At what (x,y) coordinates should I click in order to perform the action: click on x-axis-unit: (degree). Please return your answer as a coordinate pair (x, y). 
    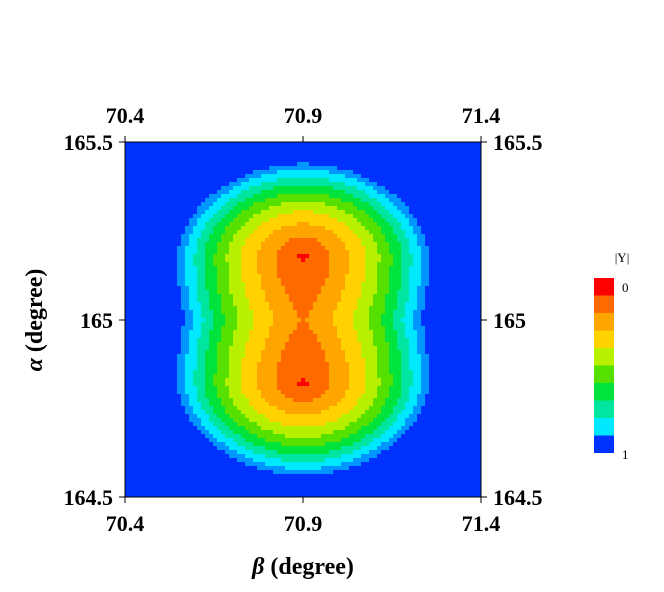
    Looking at the image, I should click on (309, 567).